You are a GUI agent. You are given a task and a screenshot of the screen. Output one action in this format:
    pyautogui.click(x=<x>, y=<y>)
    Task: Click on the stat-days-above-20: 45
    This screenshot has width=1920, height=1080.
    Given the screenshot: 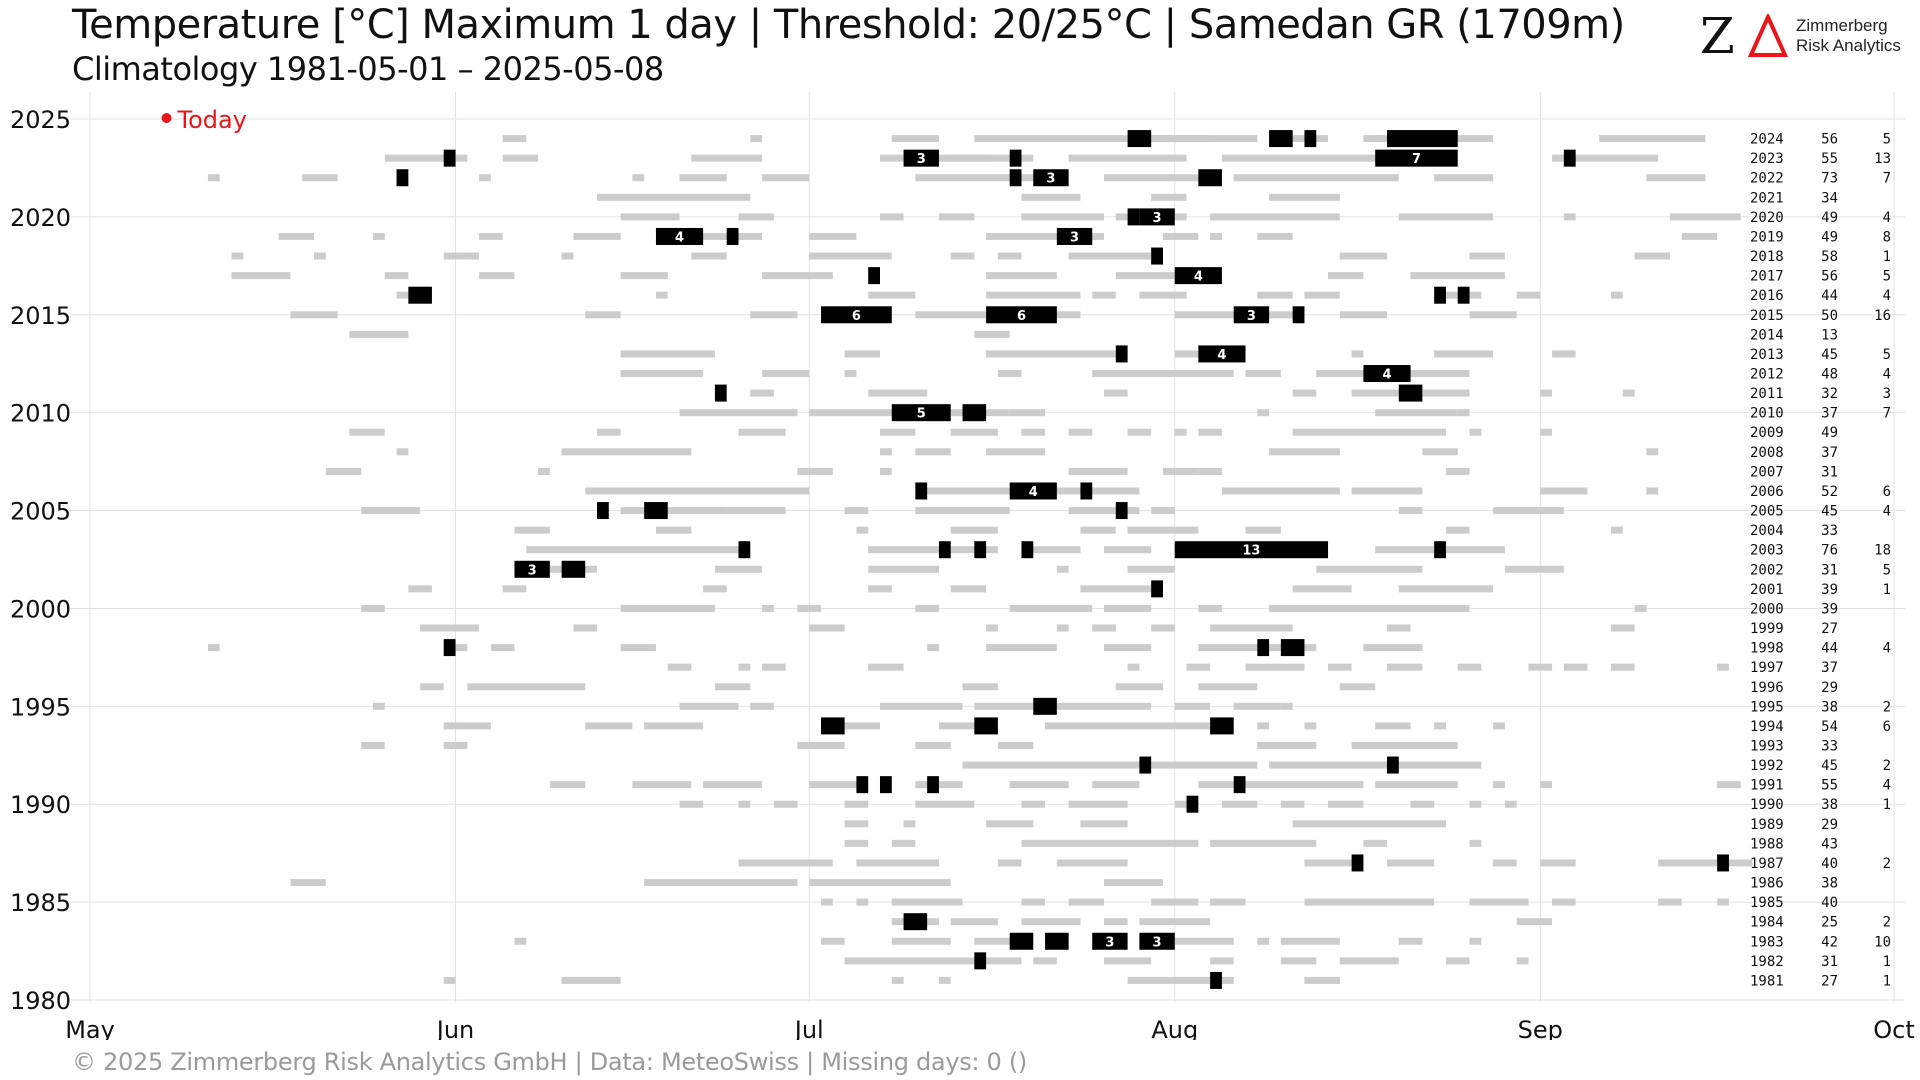 What is the action you would take?
    pyautogui.click(x=1829, y=766)
    